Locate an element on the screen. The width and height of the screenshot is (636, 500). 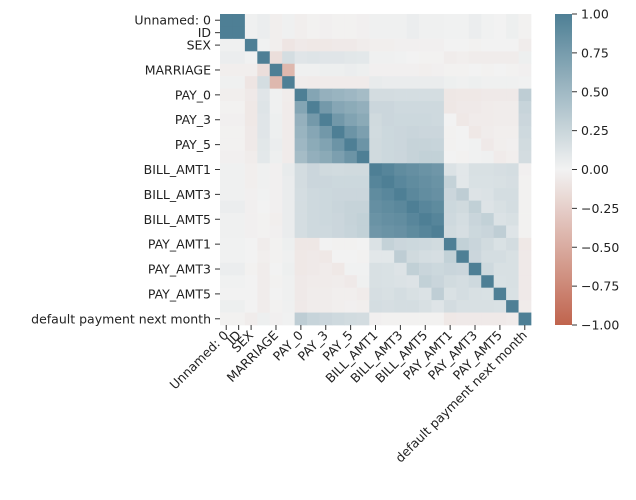
y-tick-label: PAY_0 is located at coordinates (193, 94).